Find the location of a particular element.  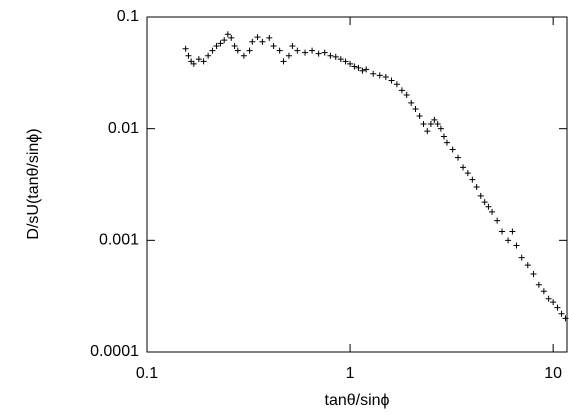

y-axis-label: D/sU(tanθ/sinϕ) is located at coordinates (33, 183).